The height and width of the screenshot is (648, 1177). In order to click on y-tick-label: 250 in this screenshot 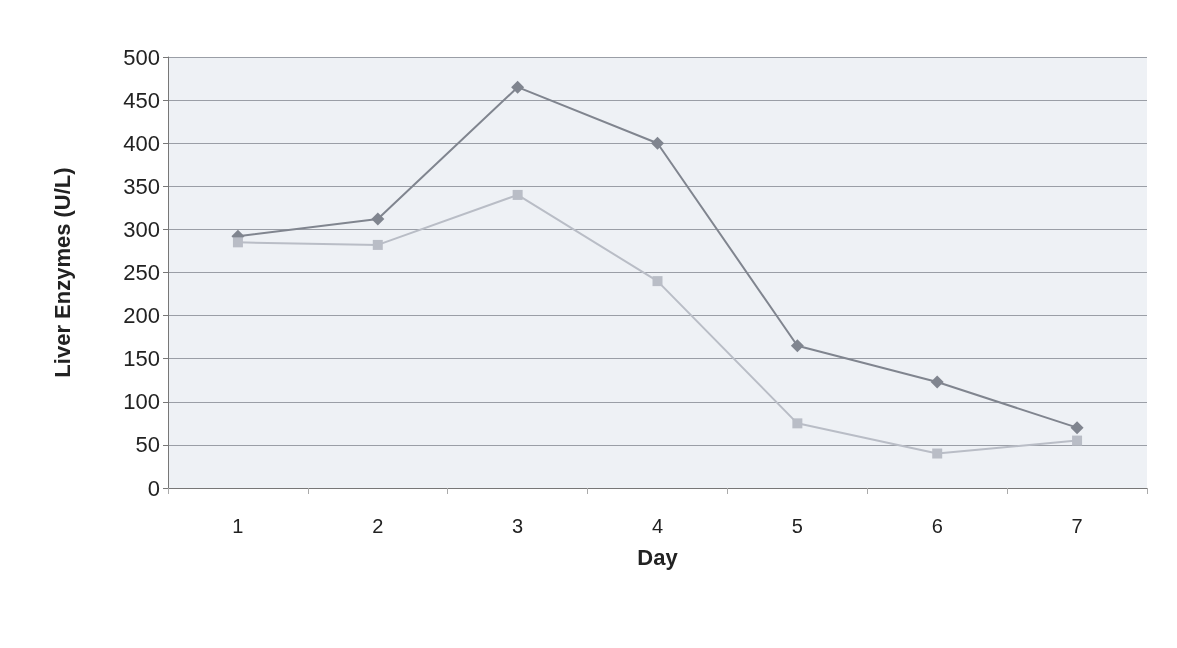, I will do `click(141, 272)`.